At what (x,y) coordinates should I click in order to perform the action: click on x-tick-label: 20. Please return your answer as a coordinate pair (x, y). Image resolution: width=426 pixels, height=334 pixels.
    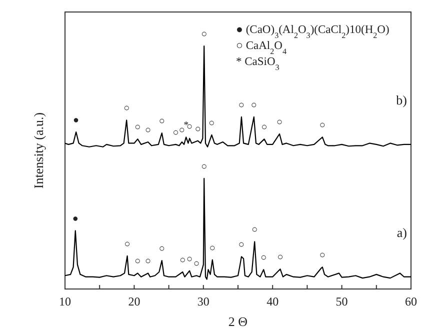
    Looking at the image, I should click on (134, 301).